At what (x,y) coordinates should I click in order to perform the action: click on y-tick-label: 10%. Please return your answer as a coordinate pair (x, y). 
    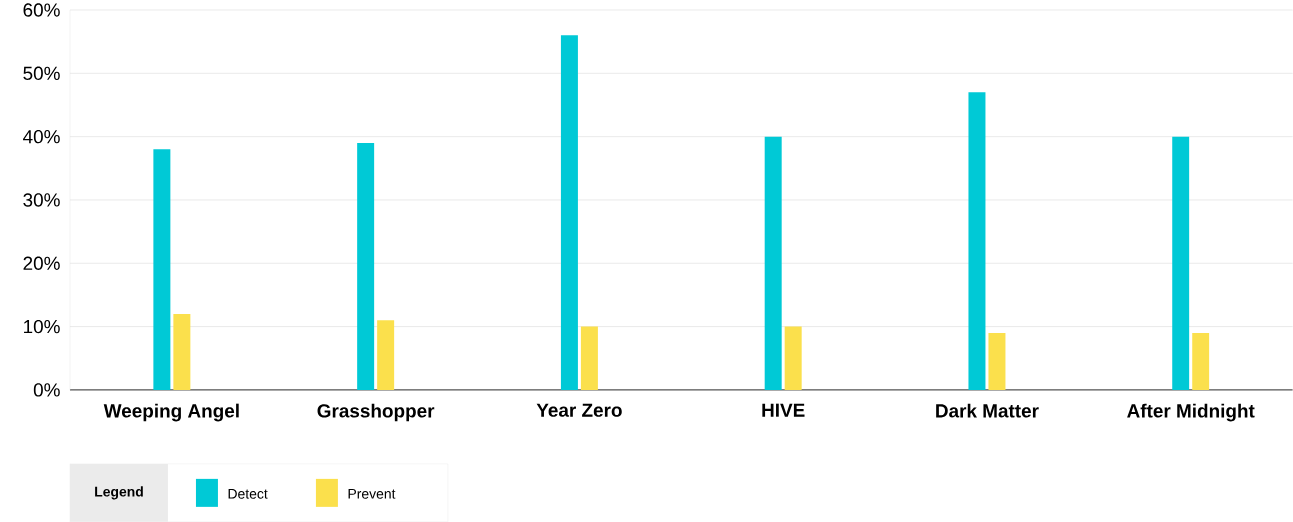
    Looking at the image, I should click on (42, 326).